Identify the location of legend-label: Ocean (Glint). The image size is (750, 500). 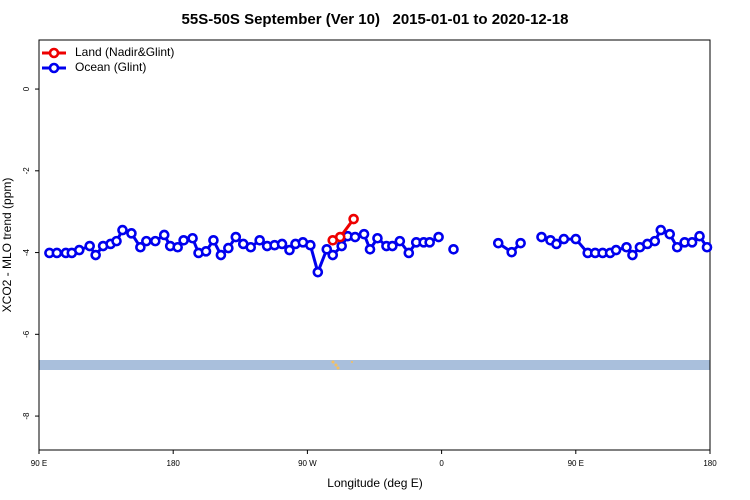
(110, 67).